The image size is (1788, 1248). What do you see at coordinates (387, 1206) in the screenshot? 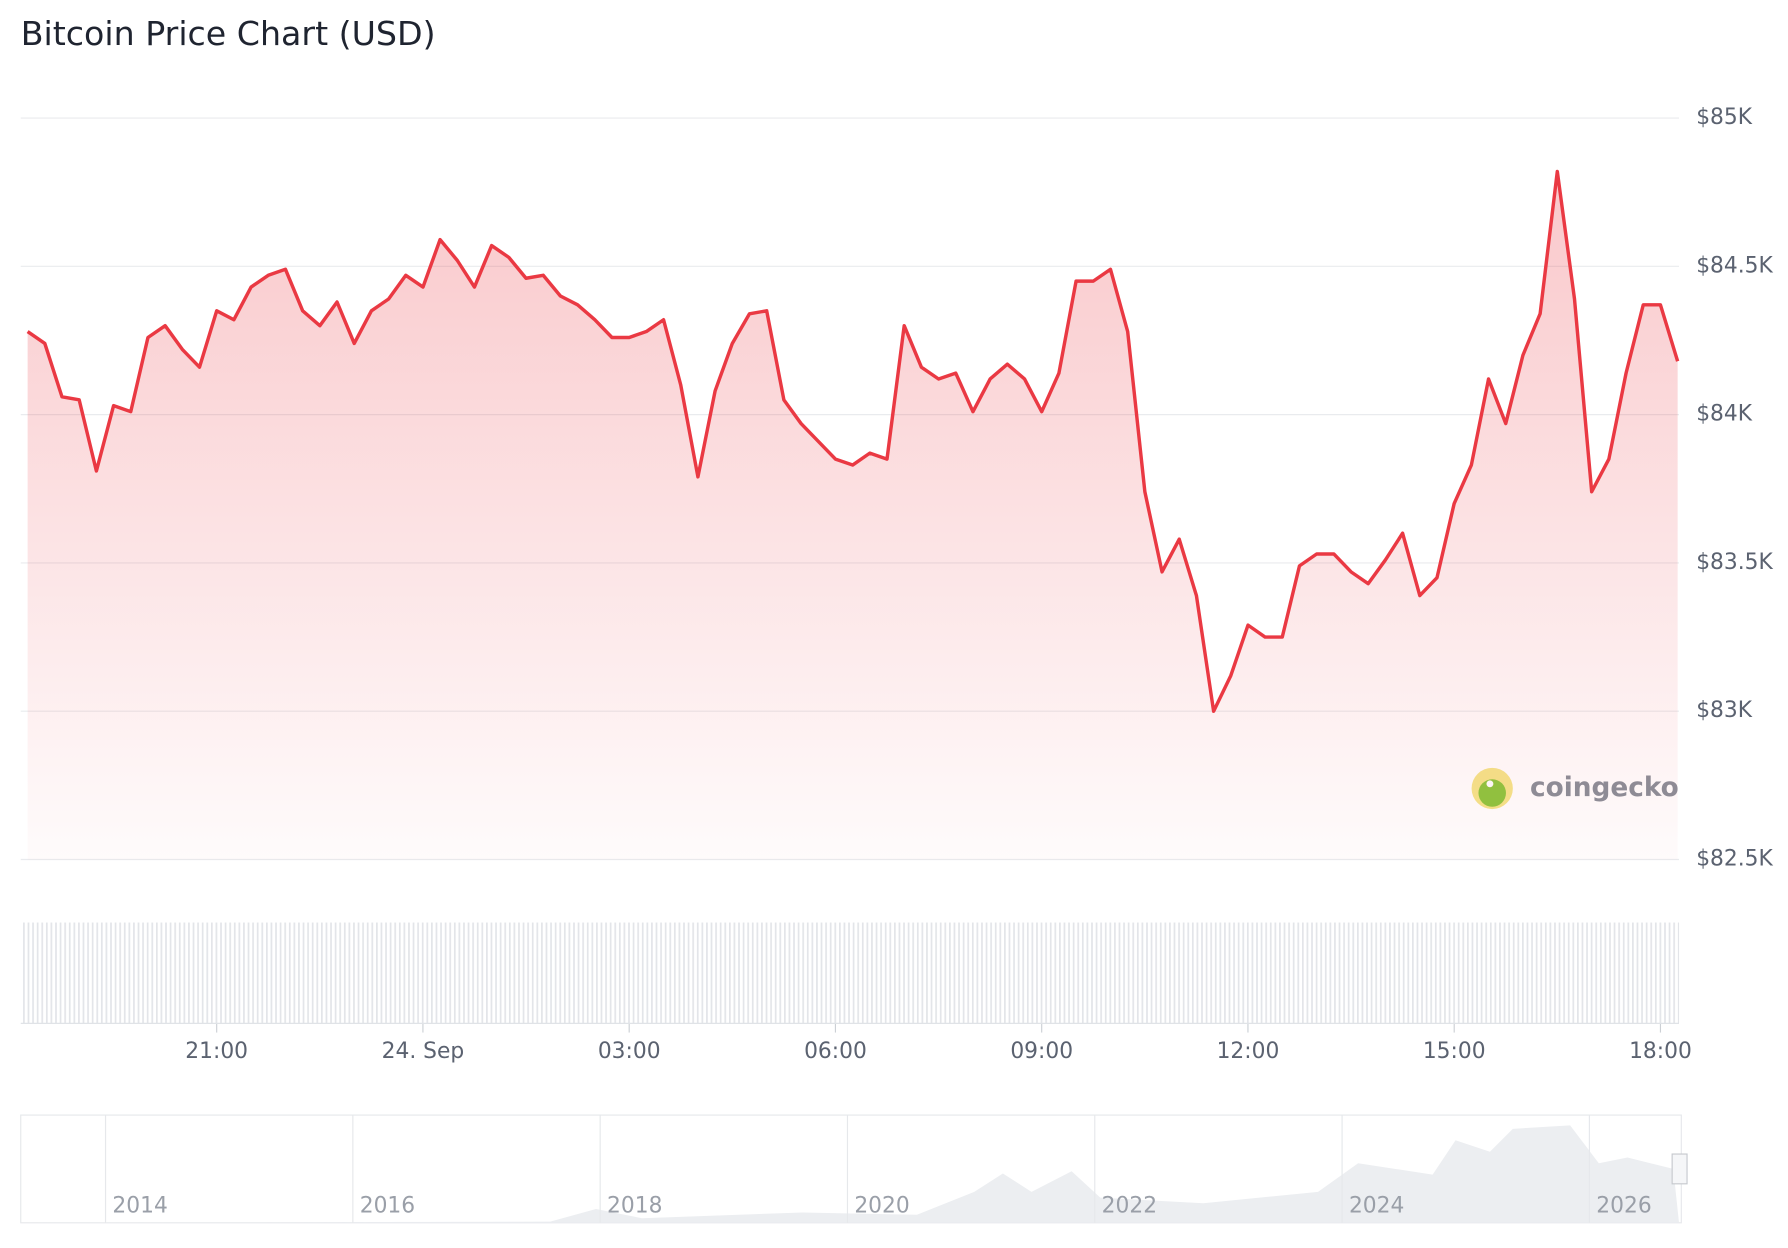
I see `navigator-year: 2016` at bounding box center [387, 1206].